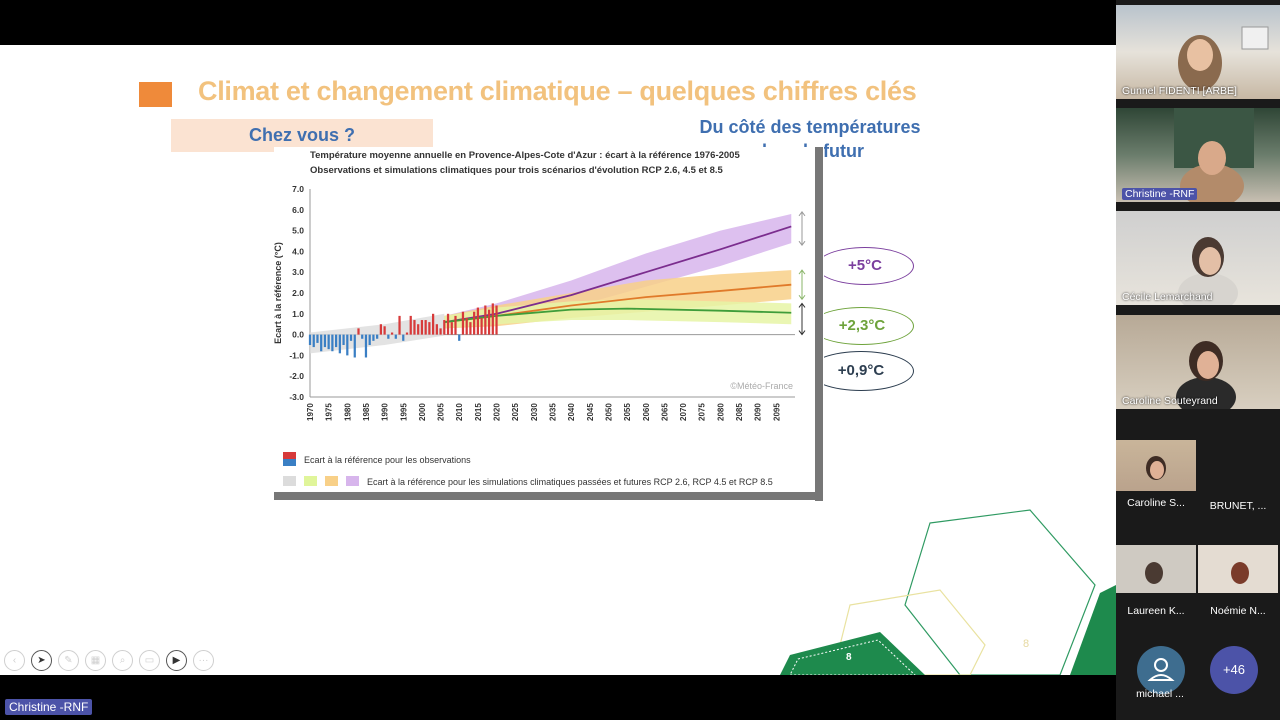 The width and height of the screenshot is (1280, 720). I want to click on more-icon: ···, so click(203, 660).